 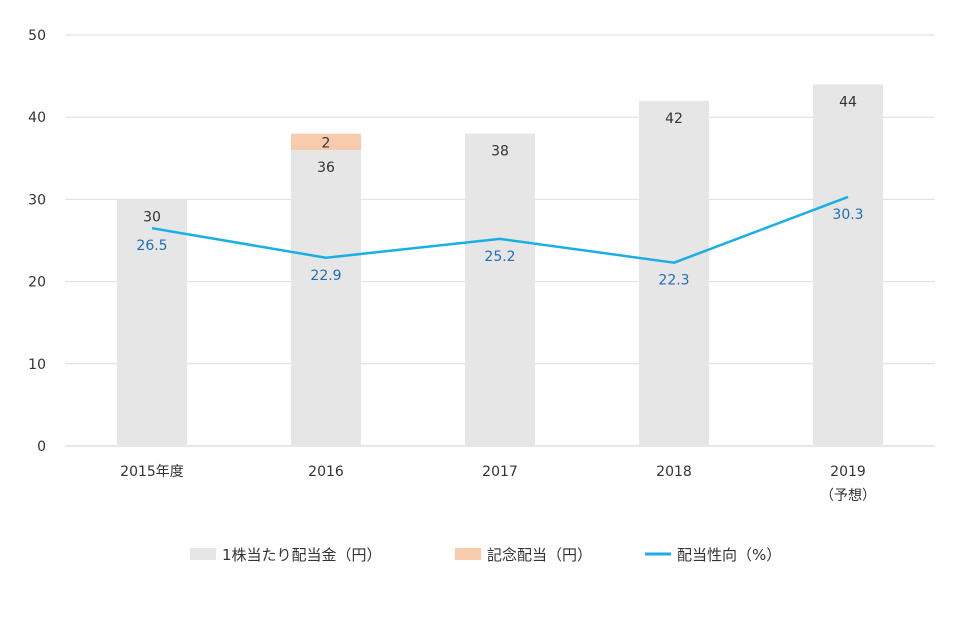 I want to click on x-tick-label: 2016, so click(x=326, y=472).